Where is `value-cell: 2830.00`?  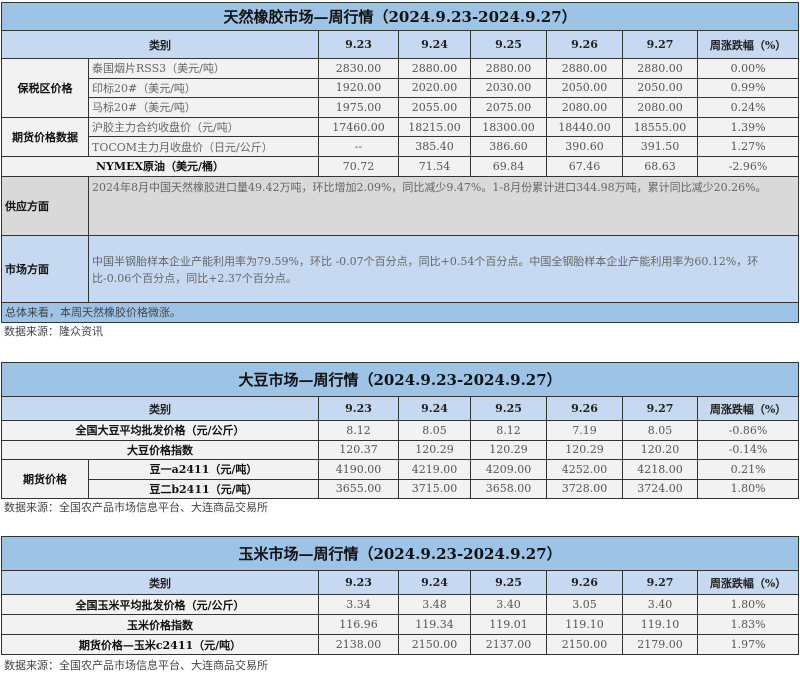
value-cell: 2830.00 is located at coordinates (358, 68).